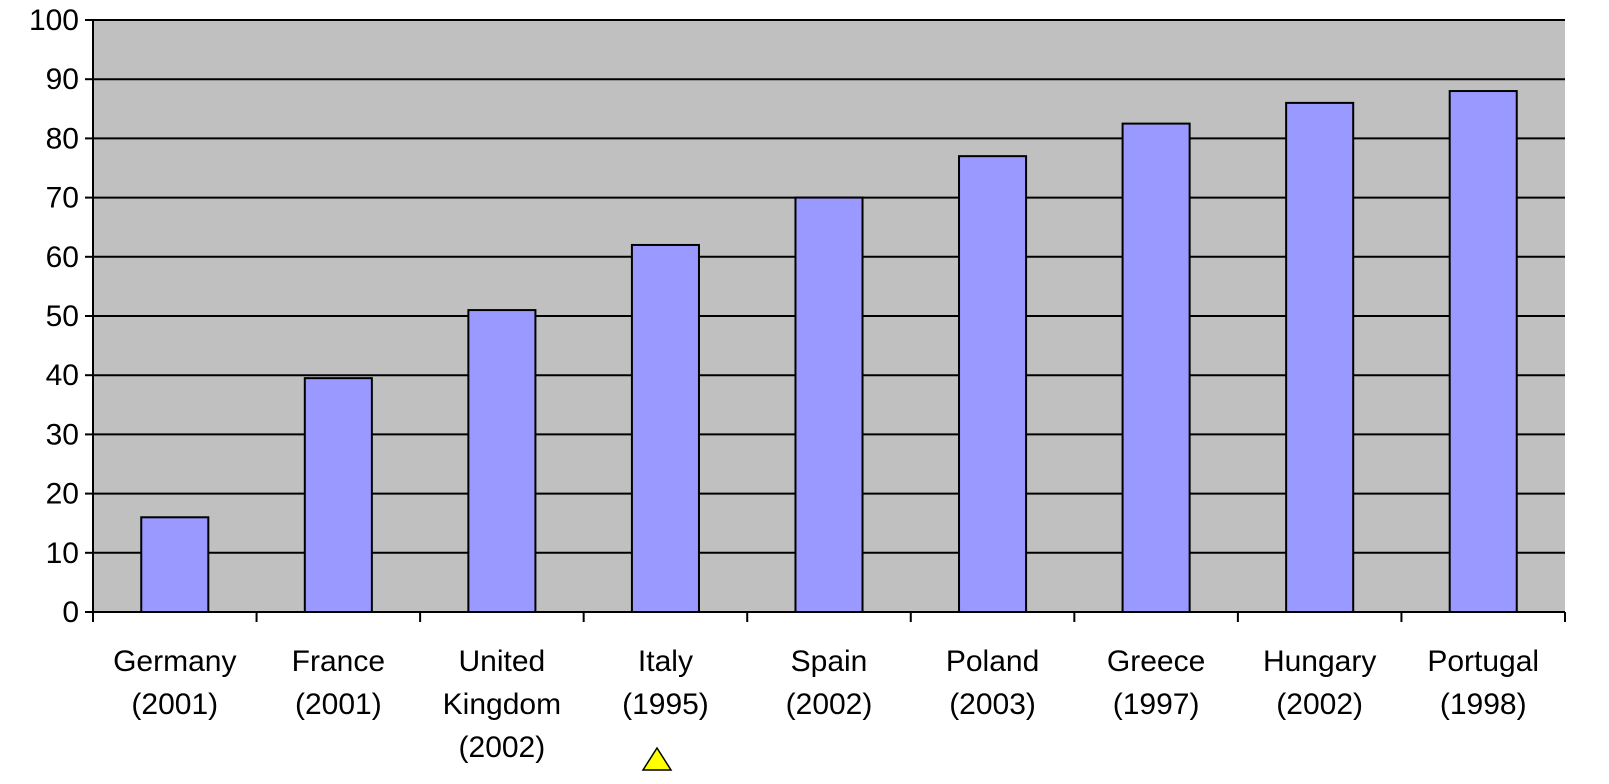 The image size is (1609, 784). What do you see at coordinates (62, 316) in the screenshot?
I see `y-tick-label: 50` at bounding box center [62, 316].